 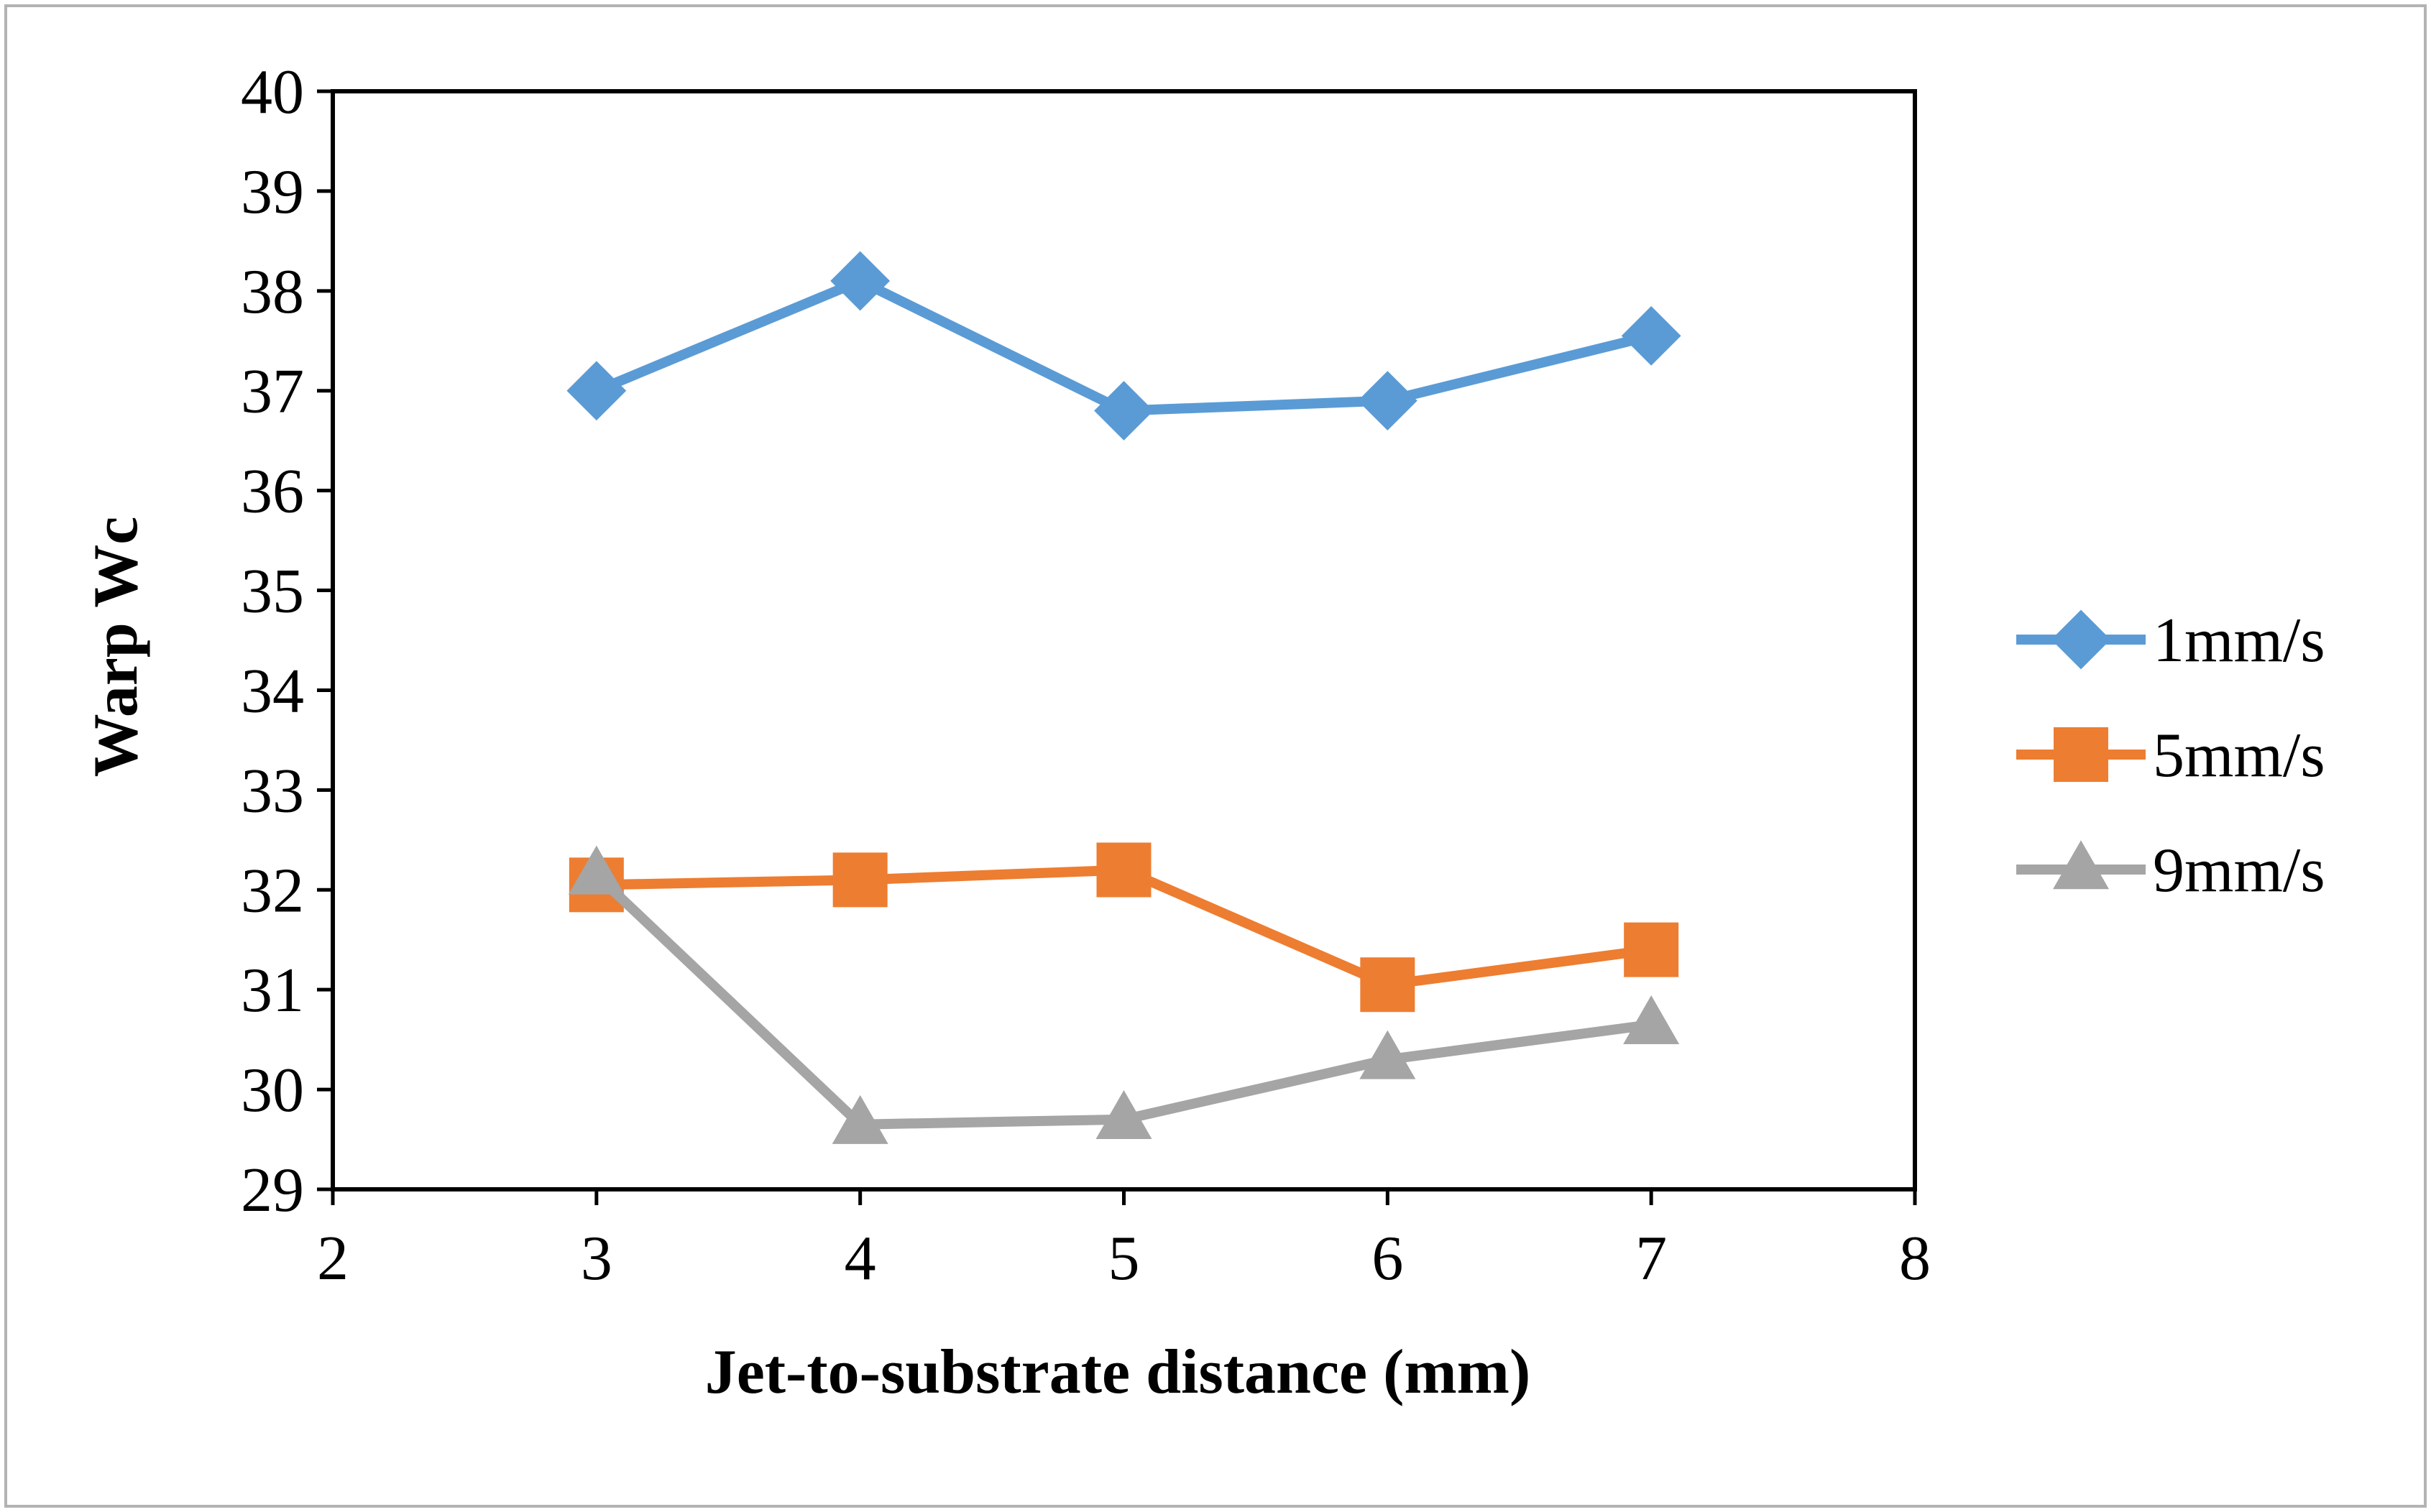 I want to click on x-tick-label: 5, so click(x=1124, y=1259).